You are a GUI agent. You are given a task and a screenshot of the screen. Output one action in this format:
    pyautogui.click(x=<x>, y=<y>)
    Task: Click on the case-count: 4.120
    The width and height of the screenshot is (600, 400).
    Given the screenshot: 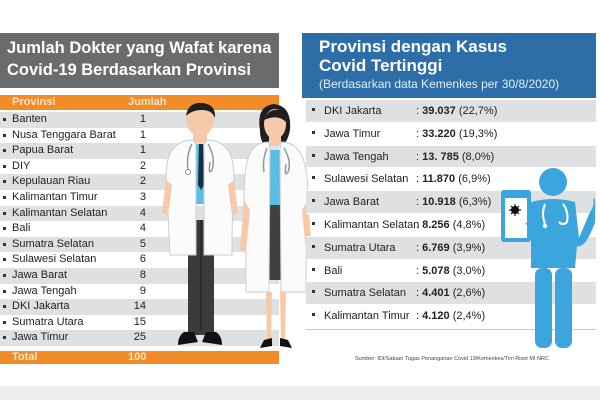 What is the action you would take?
    pyautogui.click(x=436, y=316)
    